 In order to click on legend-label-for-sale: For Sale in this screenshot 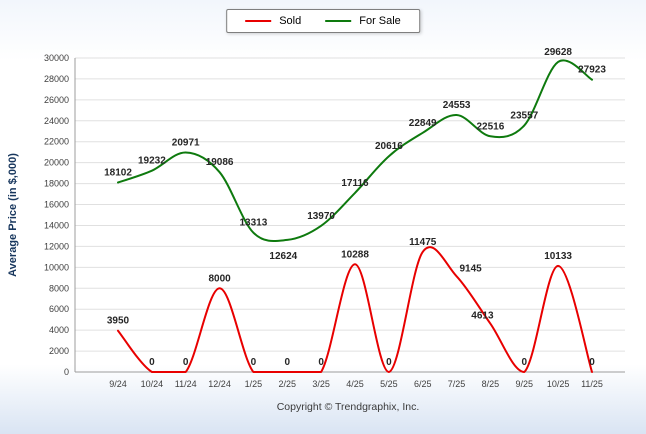, I will do `click(380, 21)`.